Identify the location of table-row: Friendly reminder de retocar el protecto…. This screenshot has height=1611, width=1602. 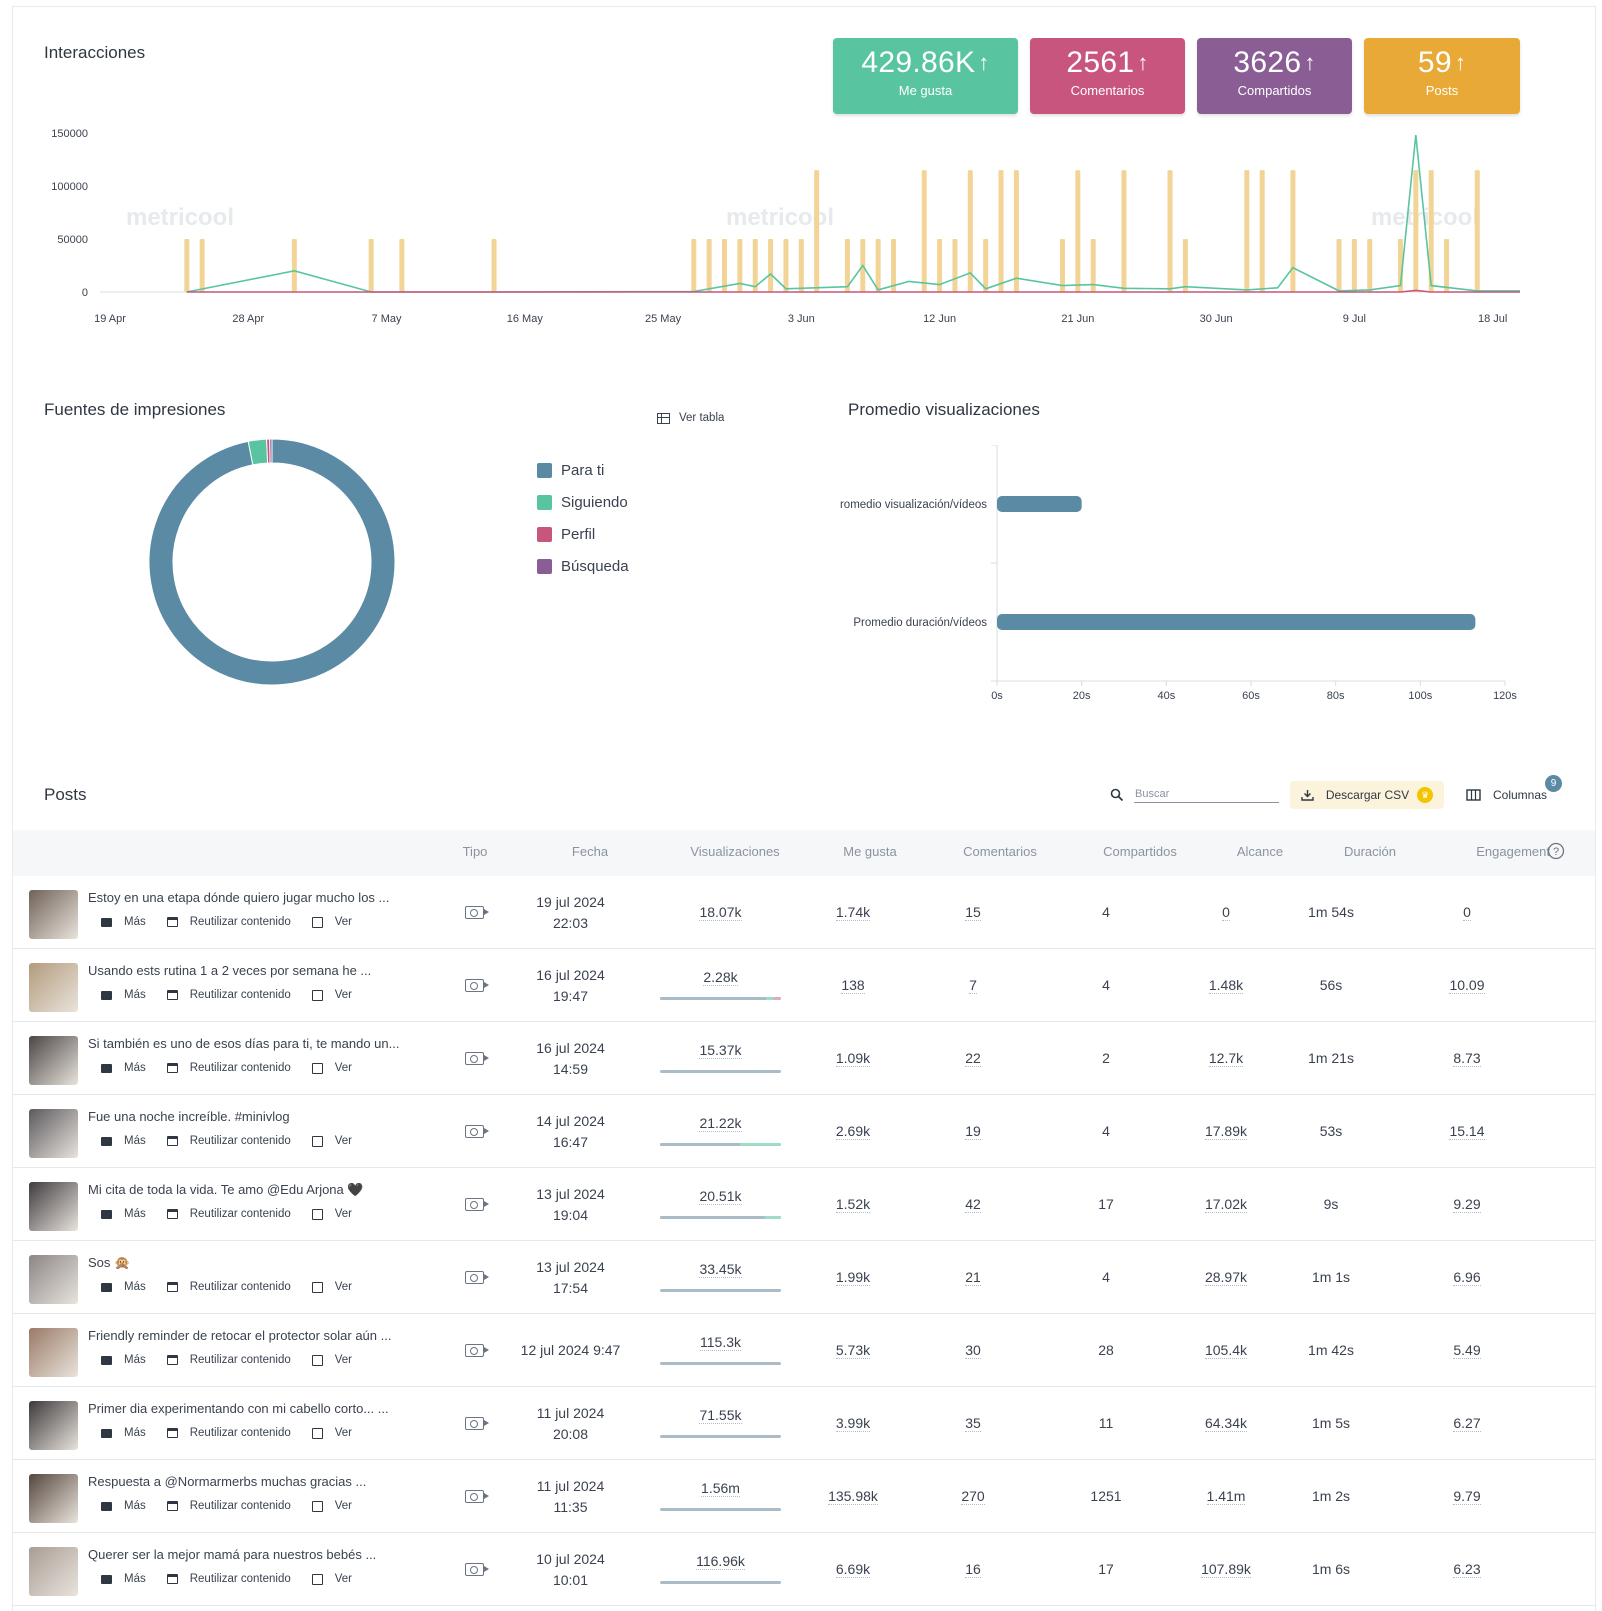
(804, 1350).